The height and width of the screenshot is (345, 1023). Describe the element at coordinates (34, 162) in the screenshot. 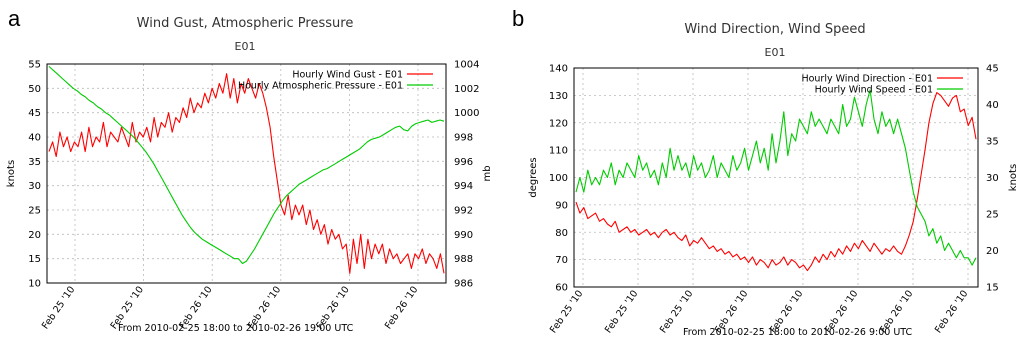

I see `y-tick-label: 35` at that location.